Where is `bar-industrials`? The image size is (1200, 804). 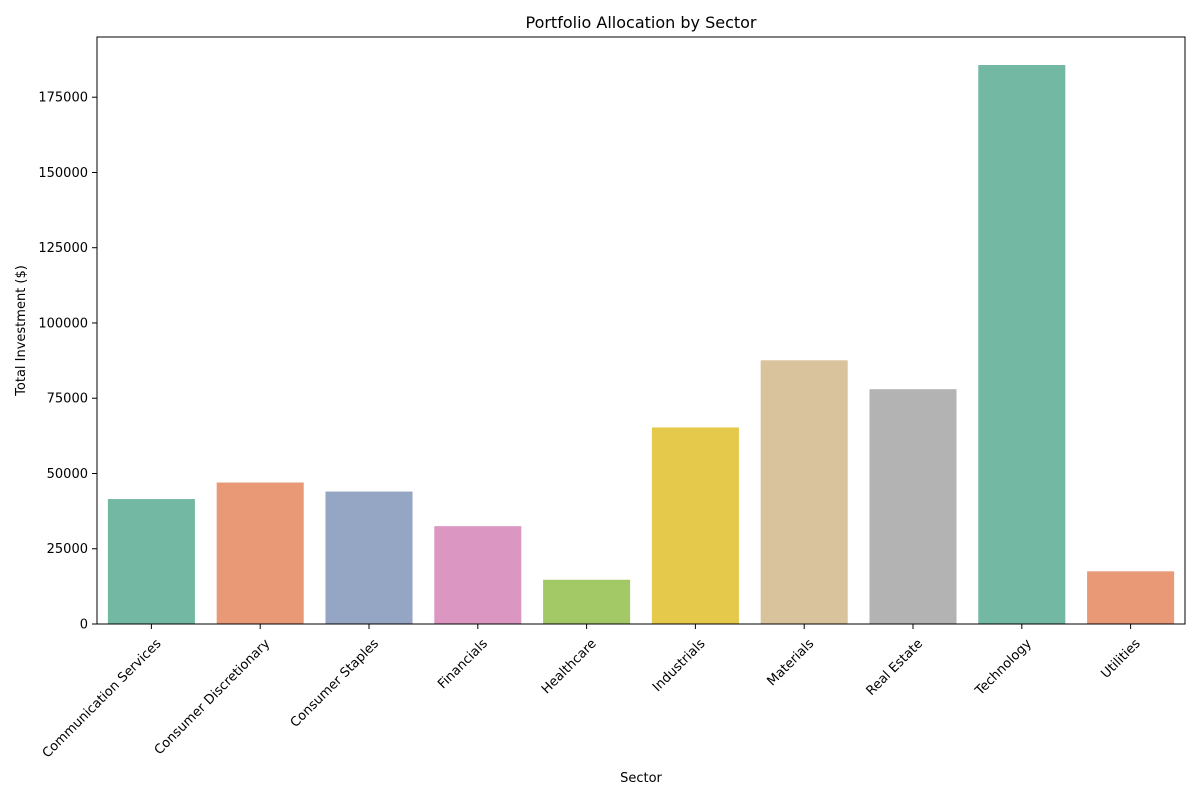 bar-industrials is located at coordinates (695, 525).